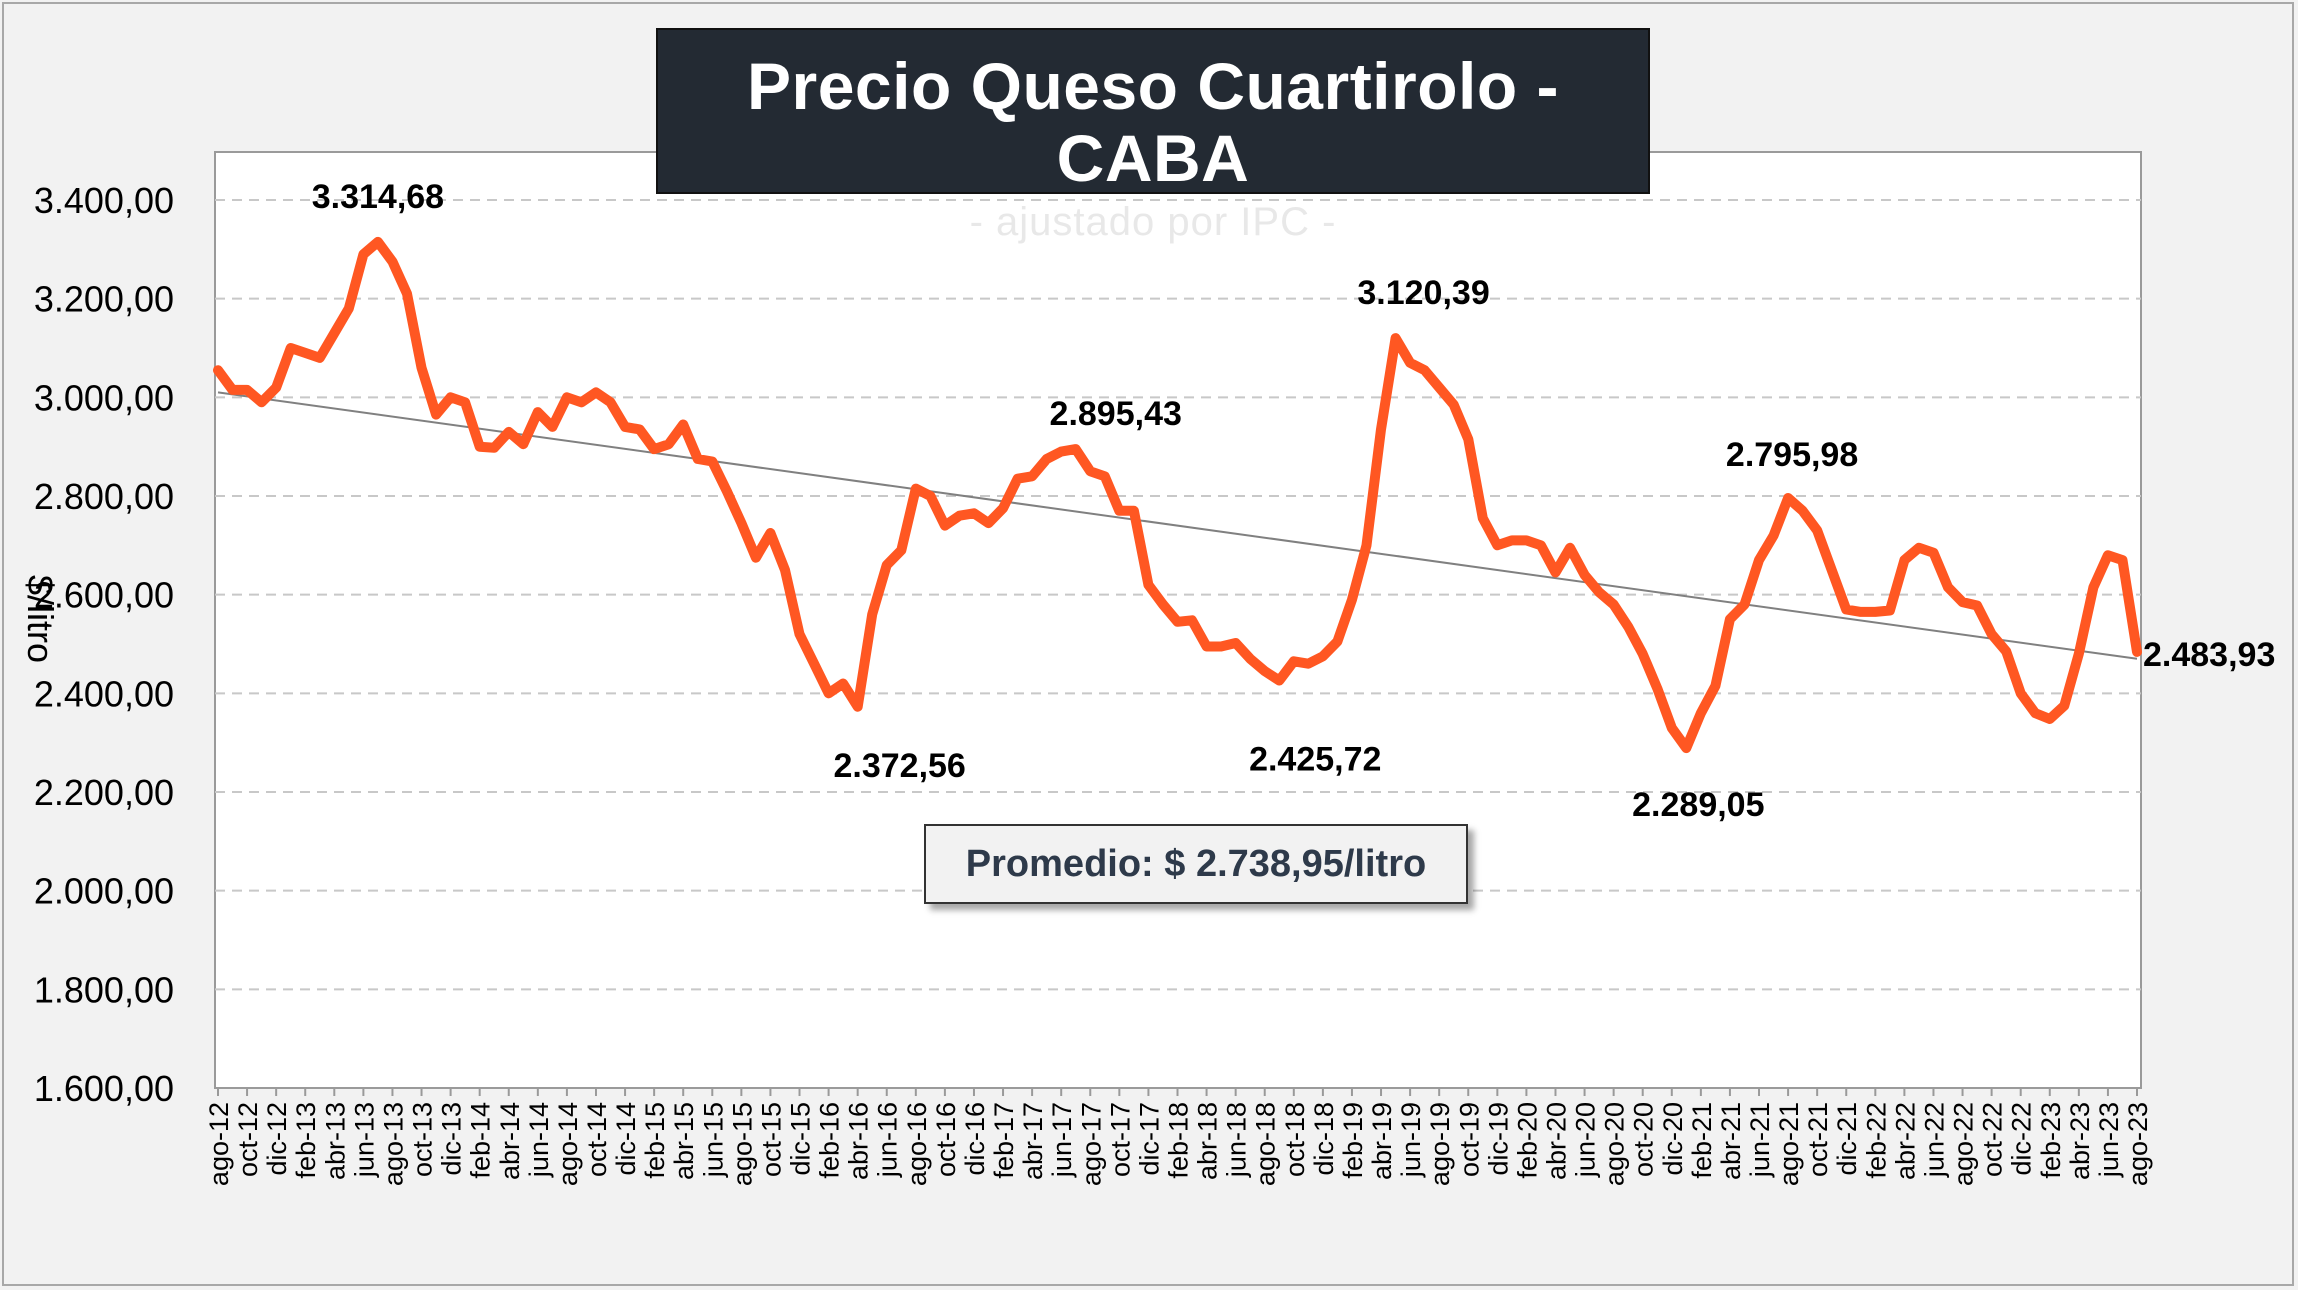  What do you see at coordinates (335, 1141) in the screenshot?
I see `x-tick-label: abr-13` at bounding box center [335, 1141].